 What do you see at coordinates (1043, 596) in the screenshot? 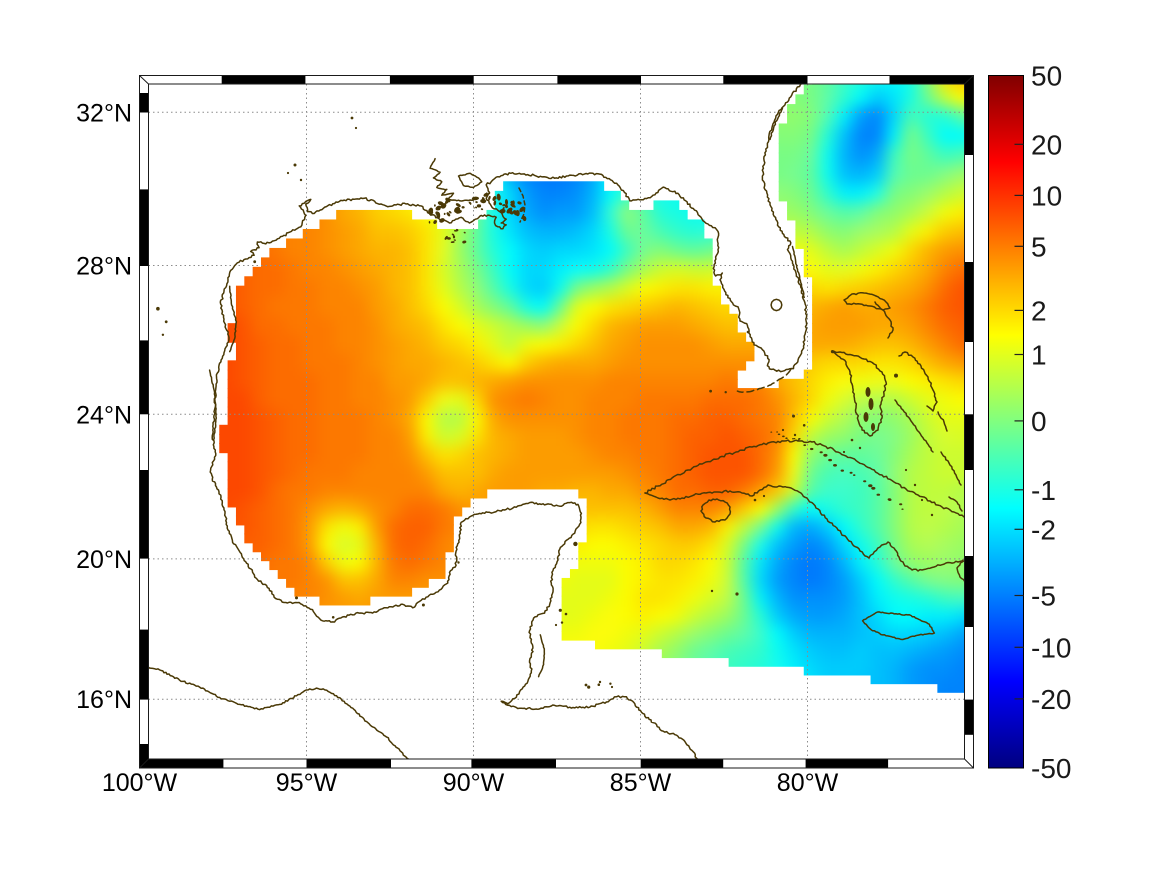
I see `svg-text: -5` at bounding box center [1043, 596].